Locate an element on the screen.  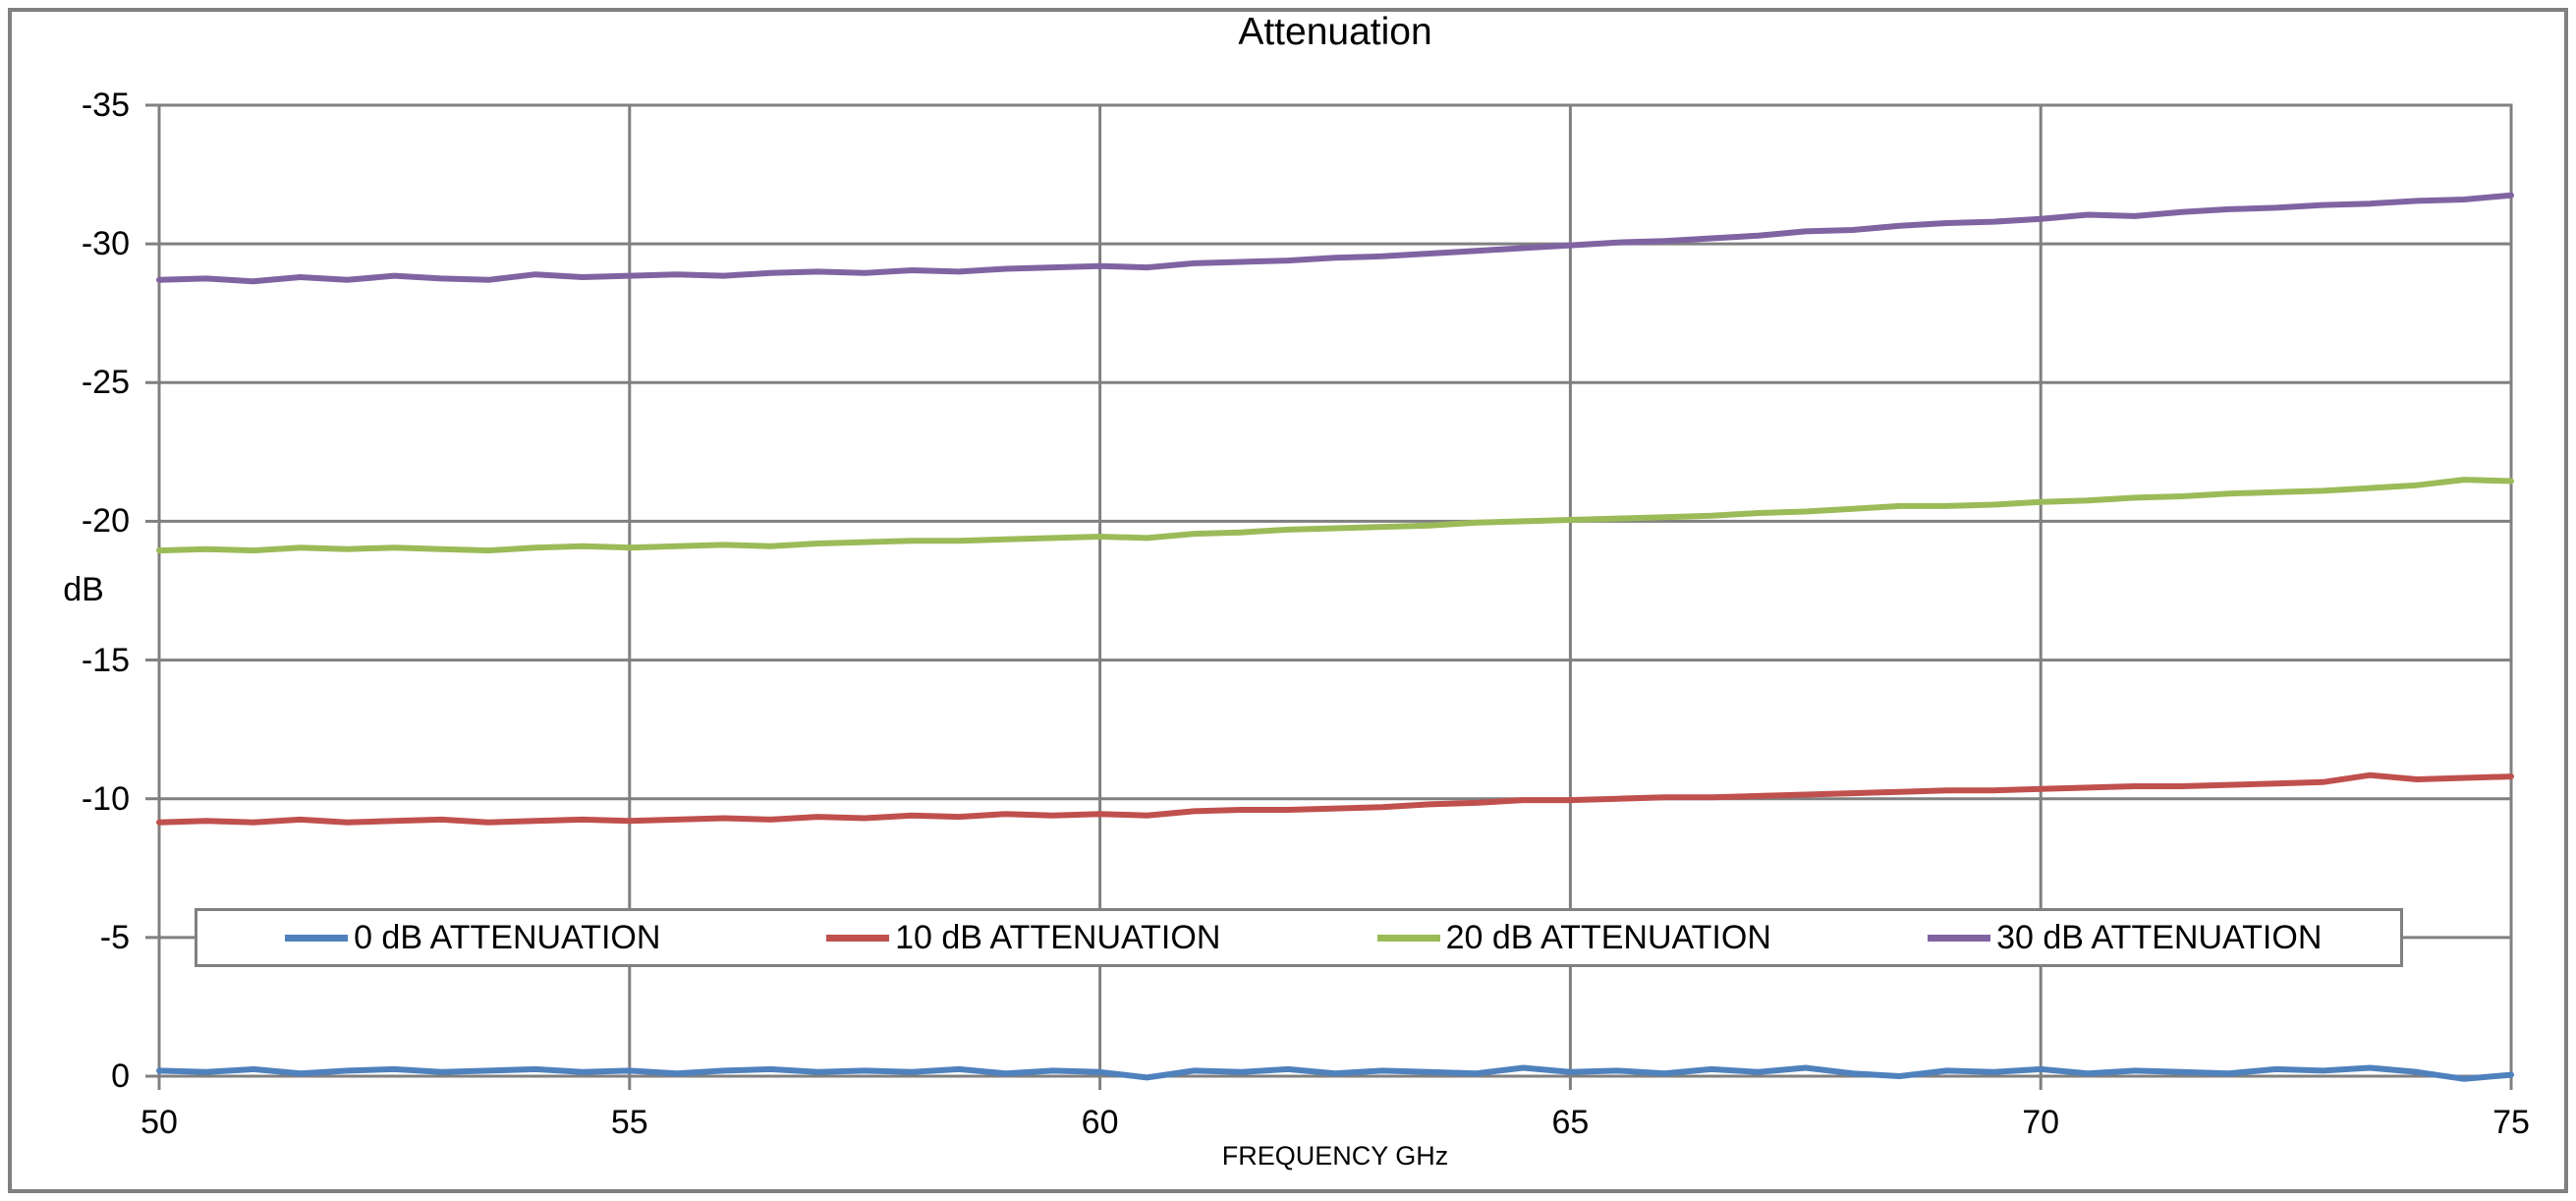
x-axis-title: FREQUENCY GHz is located at coordinates (1335, 1156).